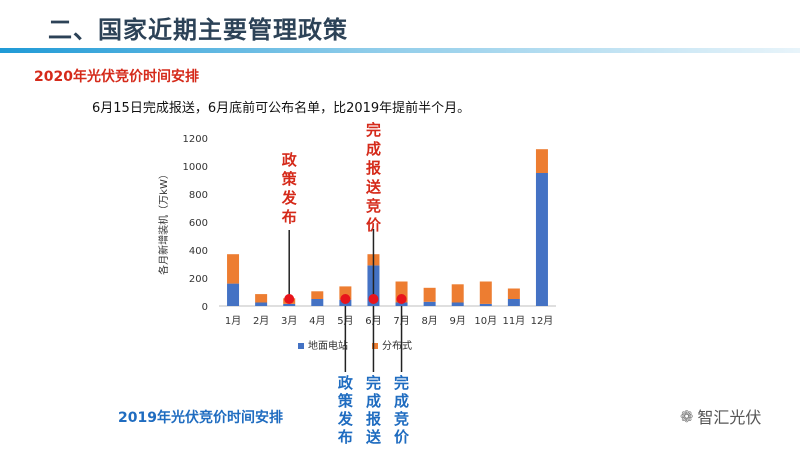 Image resolution: width=800 pixels, height=450 pixels. What do you see at coordinates (373, 401) in the screenshot?
I see `annotation-2019-submit: 成` at bounding box center [373, 401].